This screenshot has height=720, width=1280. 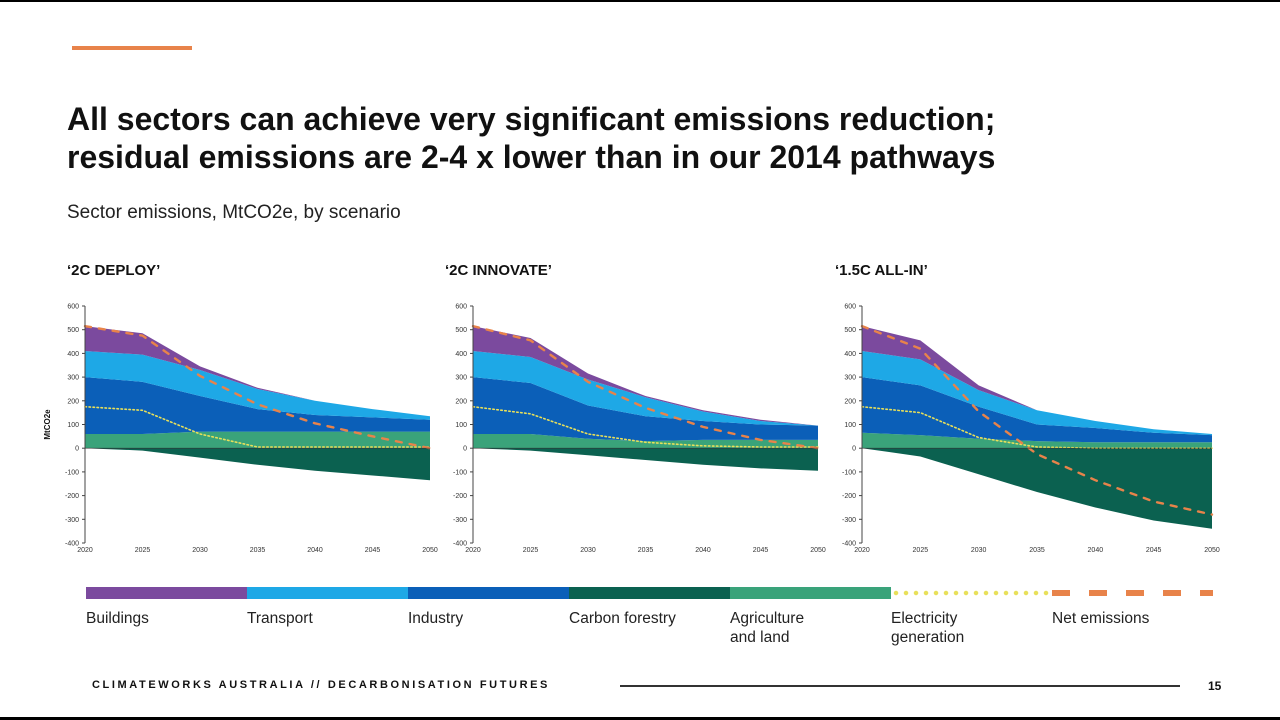 I want to click on legend-label: Transport, so click(x=280, y=618).